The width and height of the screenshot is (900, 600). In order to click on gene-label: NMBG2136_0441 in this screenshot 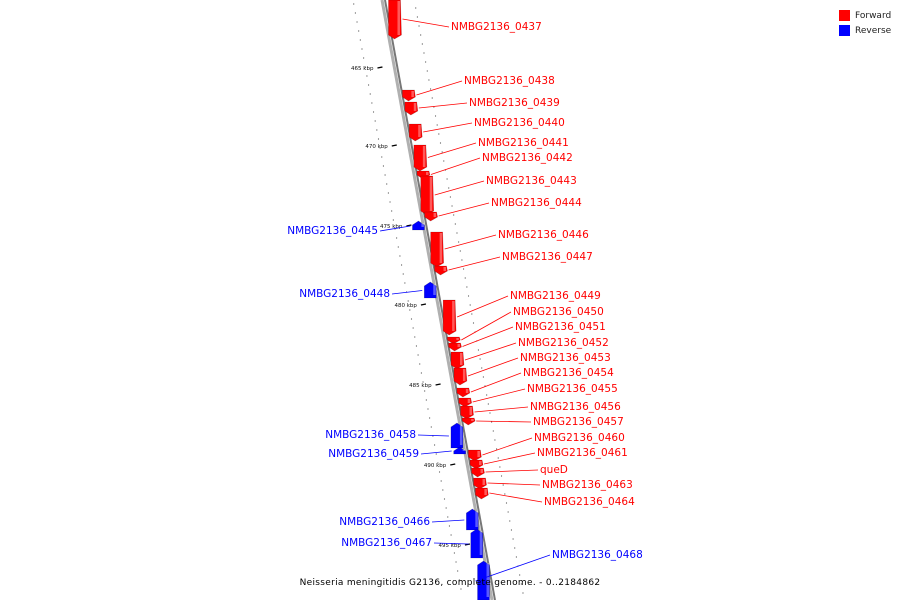, I will do `click(523, 143)`.